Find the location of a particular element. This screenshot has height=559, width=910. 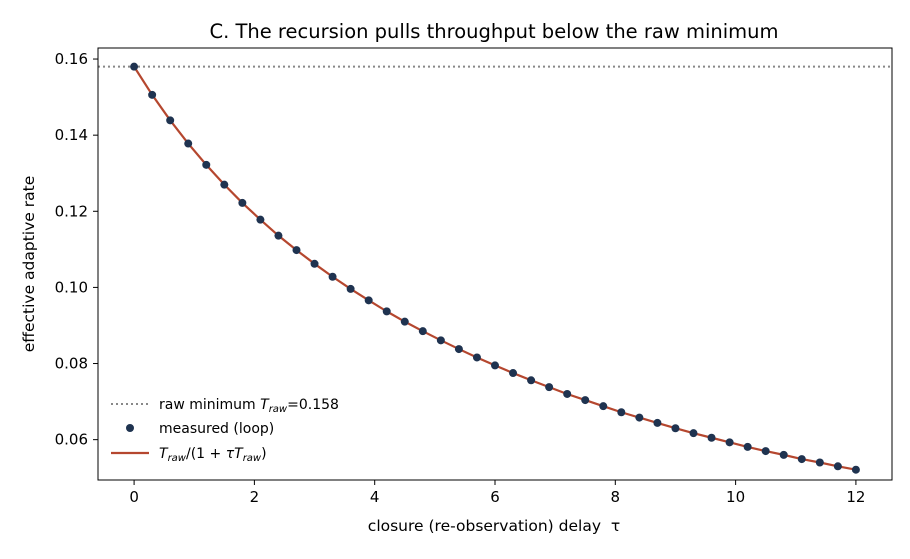

y-tick-label: 0.16 is located at coordinates (71, 59).